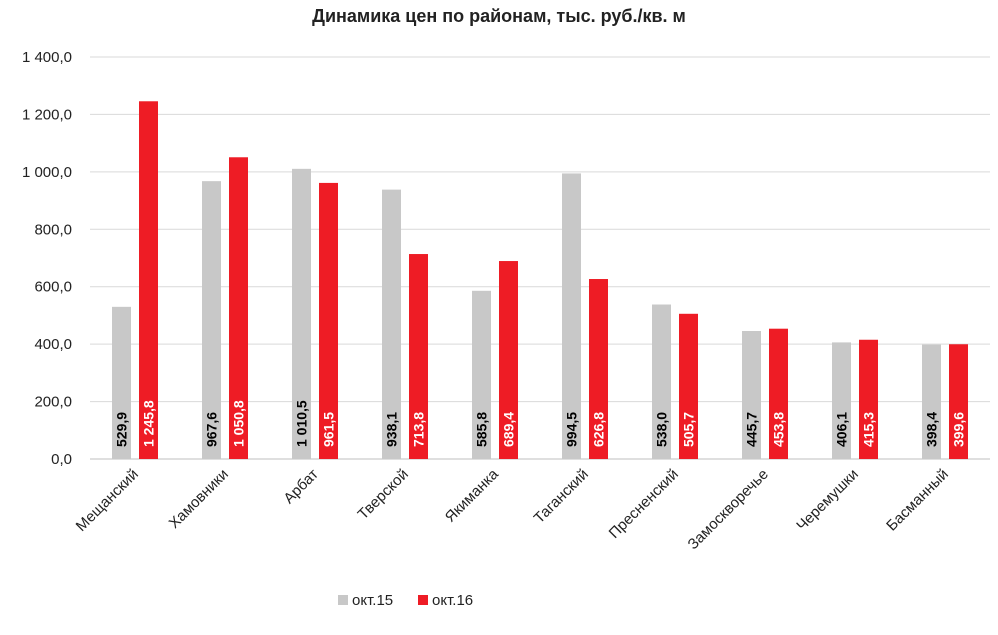 This screenshot has width=998, height=635. Describe the element at coordinates (869, 429) in the screenshot. I see `data-label: 415,3` at that location.